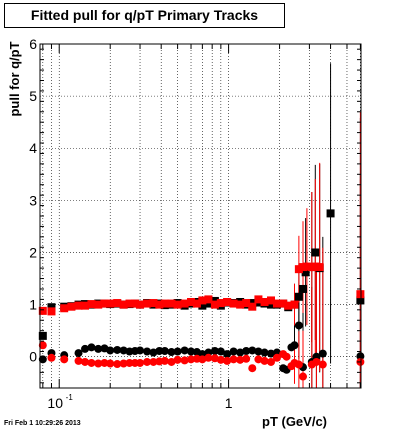 The height and width of the screenshot is (433, 400). What do you see at coordinates (33, 357) in the screenshot?
I see `y-tick-label: 0` at bounding box center [33, 357].